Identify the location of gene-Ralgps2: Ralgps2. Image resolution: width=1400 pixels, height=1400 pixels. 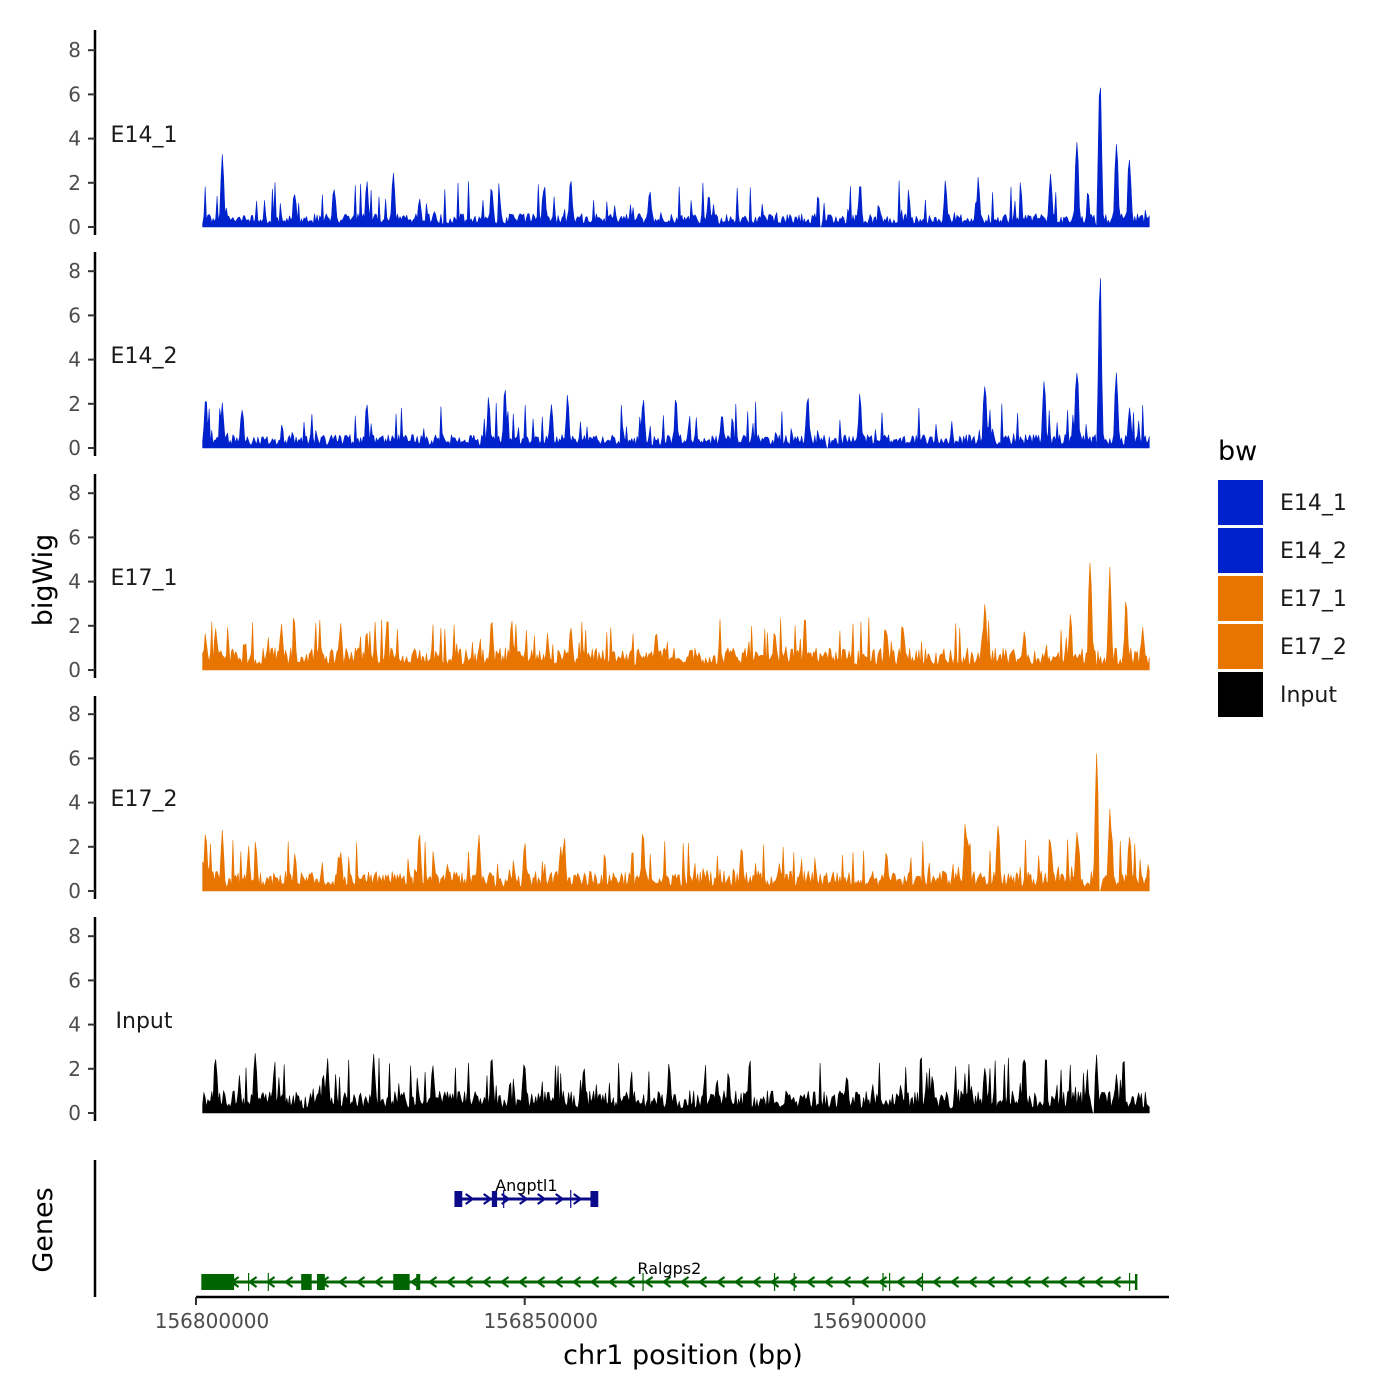
(669, 1275).